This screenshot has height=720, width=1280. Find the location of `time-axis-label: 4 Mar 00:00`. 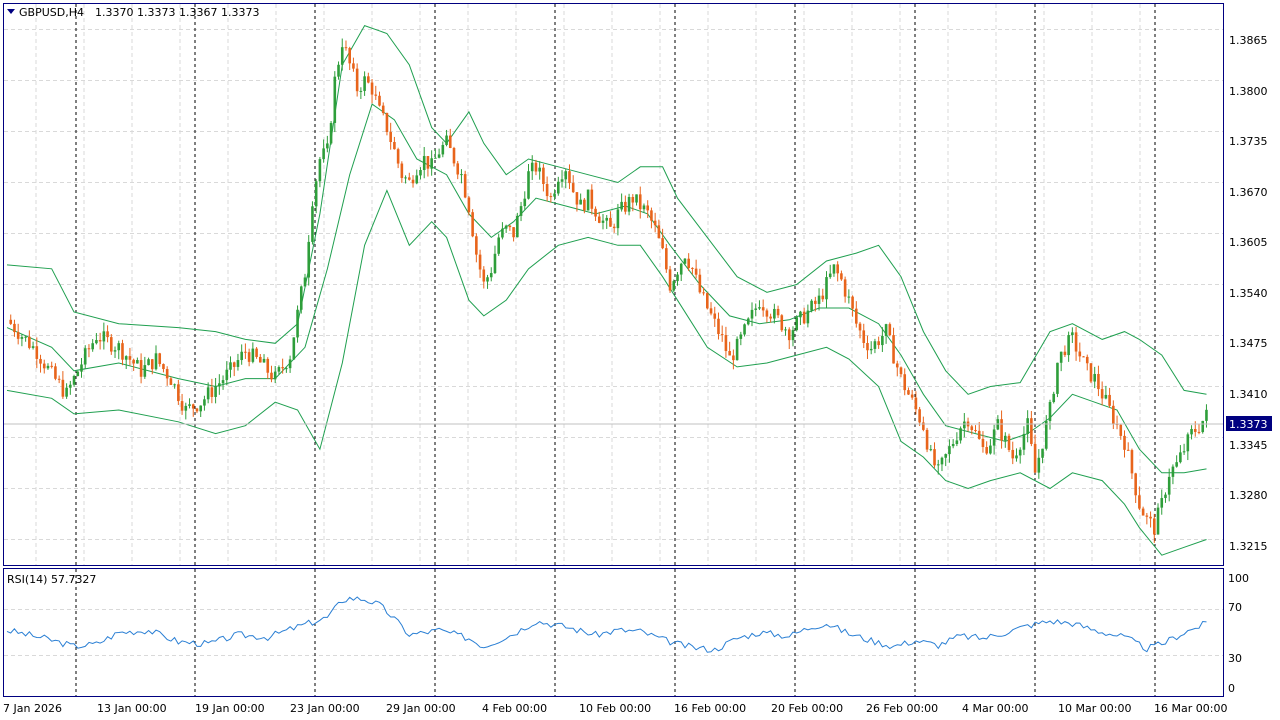

time-axis-label: 4 Mar 00:00 is located at coordinates (995, 708).